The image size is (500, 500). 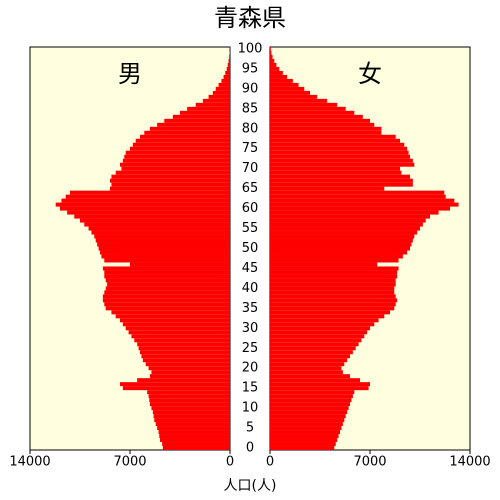 What do you see at coordinates (250, 368) in the screenshot?
I see `y-tick-label: 20` at bounding box center [250, 368].